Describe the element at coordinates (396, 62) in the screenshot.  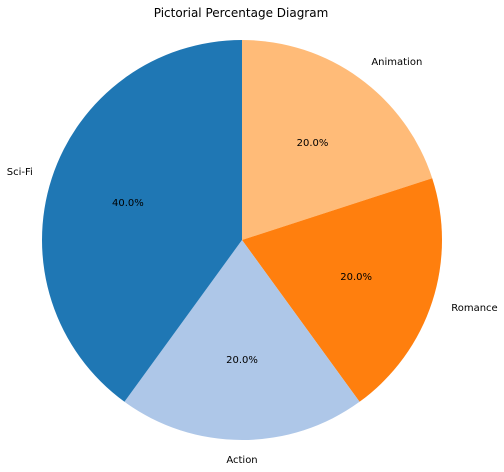
I see `slice-label-animation: Animation` at that location.